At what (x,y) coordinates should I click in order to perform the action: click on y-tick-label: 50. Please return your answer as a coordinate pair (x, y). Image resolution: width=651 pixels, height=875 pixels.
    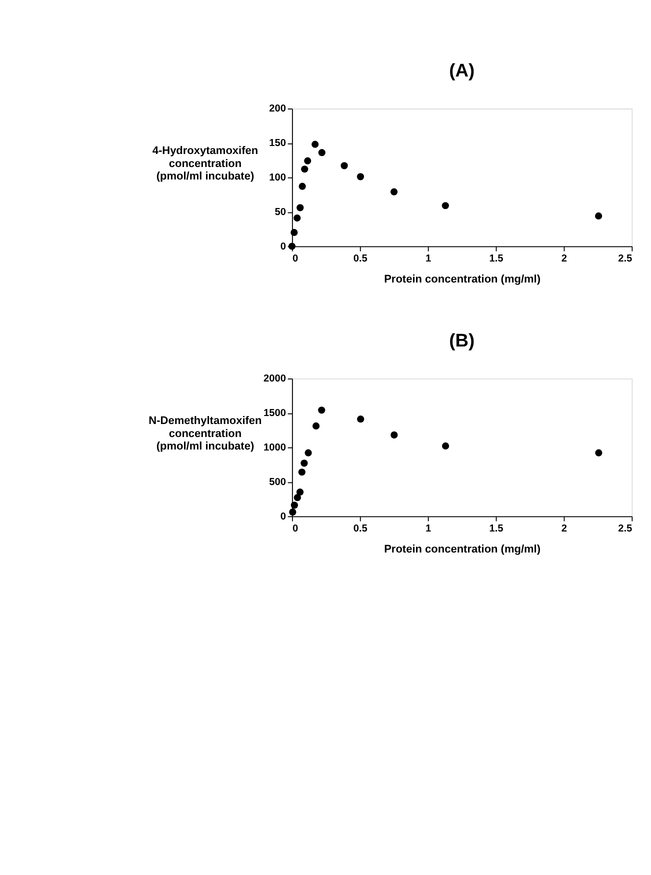
    Looking at the image, I should click on (280, 212).